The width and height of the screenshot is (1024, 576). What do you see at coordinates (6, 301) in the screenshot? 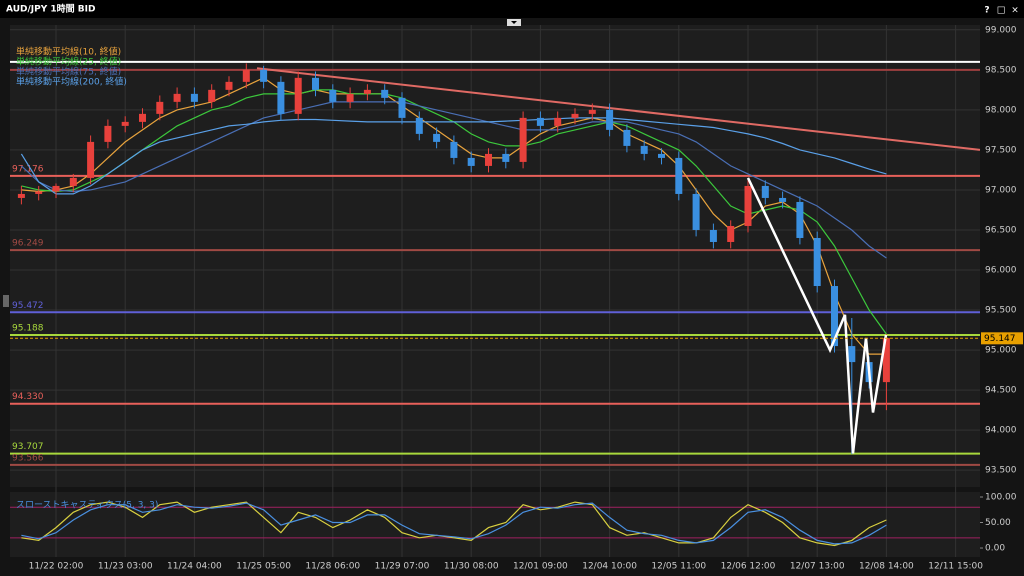
I see `side-toggle` at bounding box center [6, 301].